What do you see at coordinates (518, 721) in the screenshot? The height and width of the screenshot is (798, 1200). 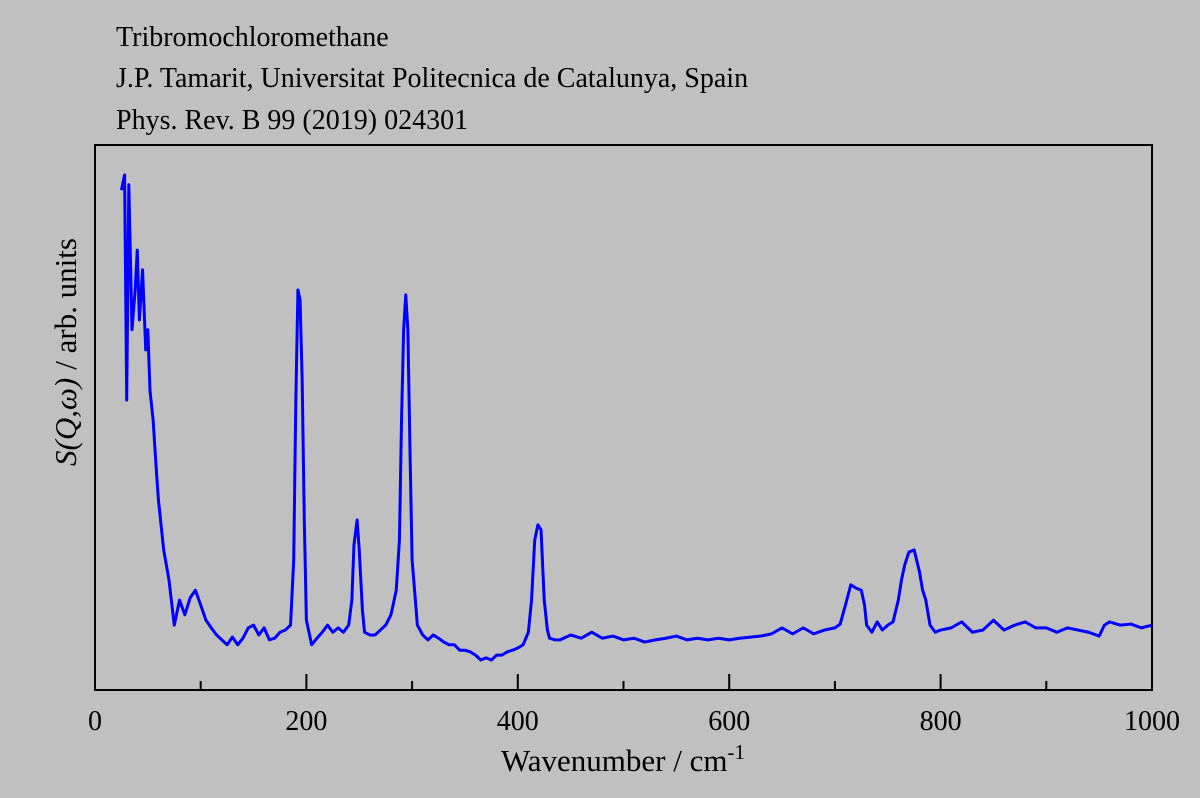 I see `x-tick-label: 400` at bounding box center [518, 721].